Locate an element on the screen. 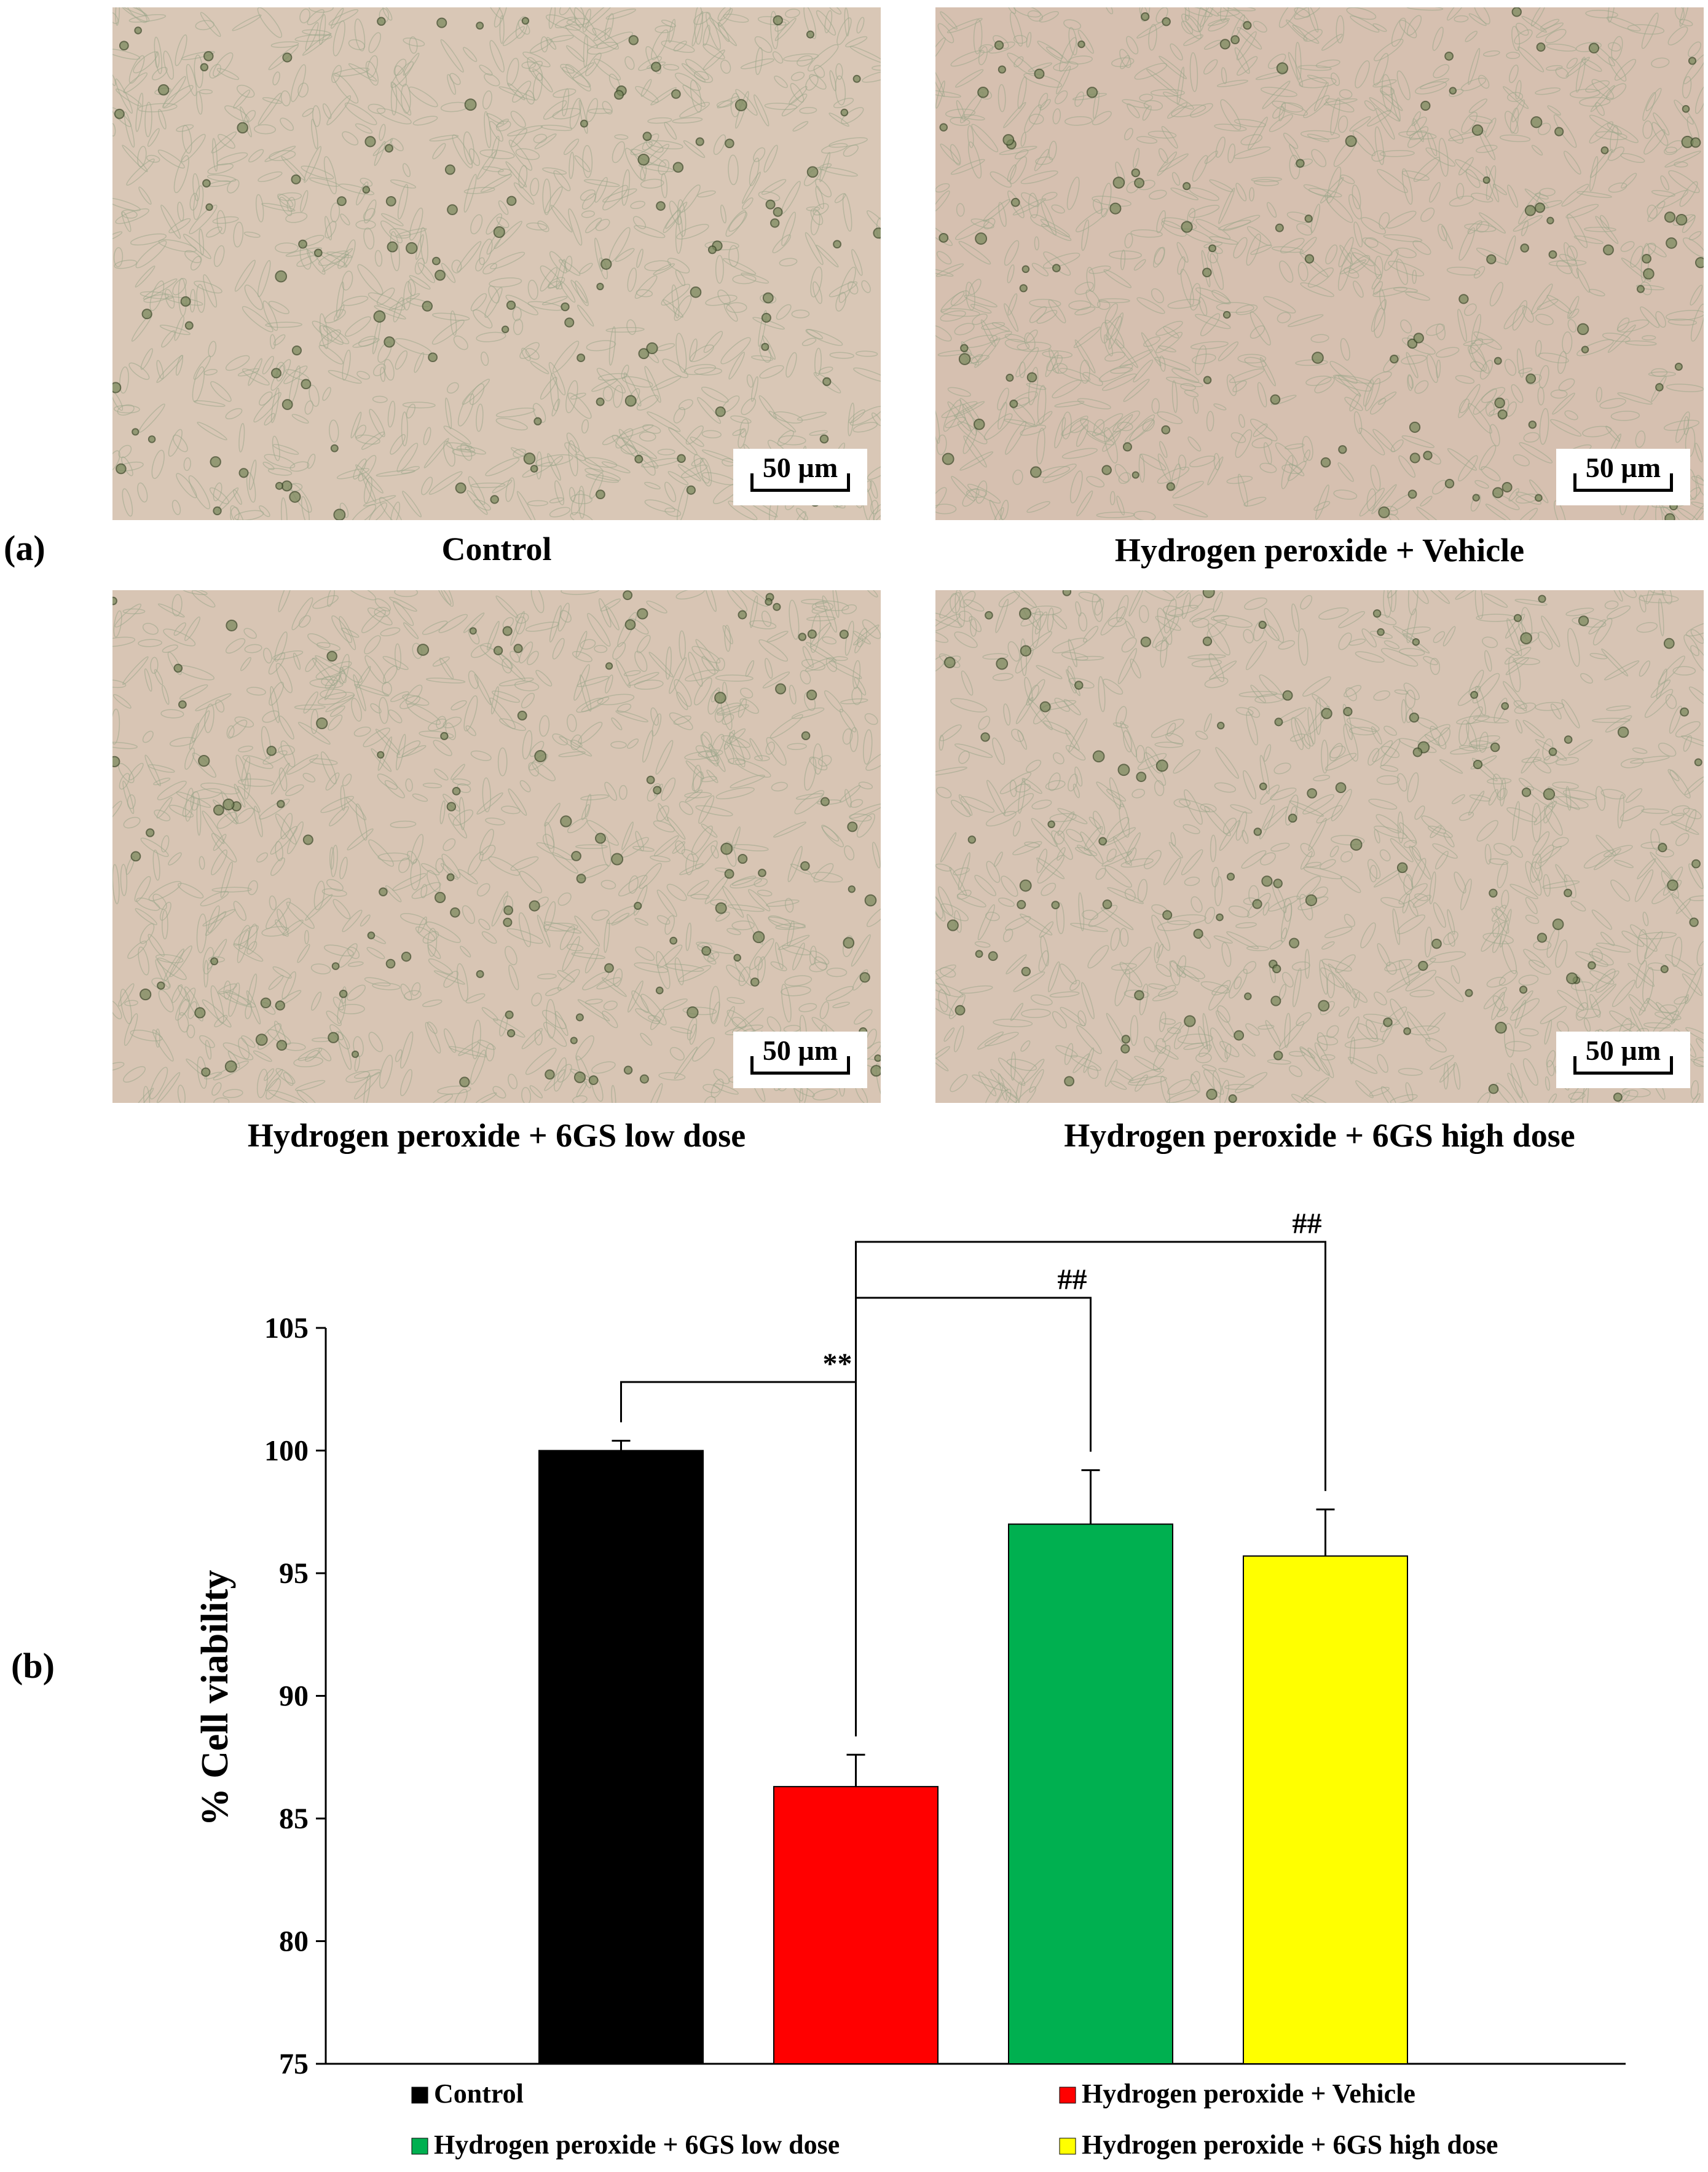 The image size is (1708, 2172). legend-label: Hydrogen peroxide + Vehicle is located at coordinates (1248, 2094).